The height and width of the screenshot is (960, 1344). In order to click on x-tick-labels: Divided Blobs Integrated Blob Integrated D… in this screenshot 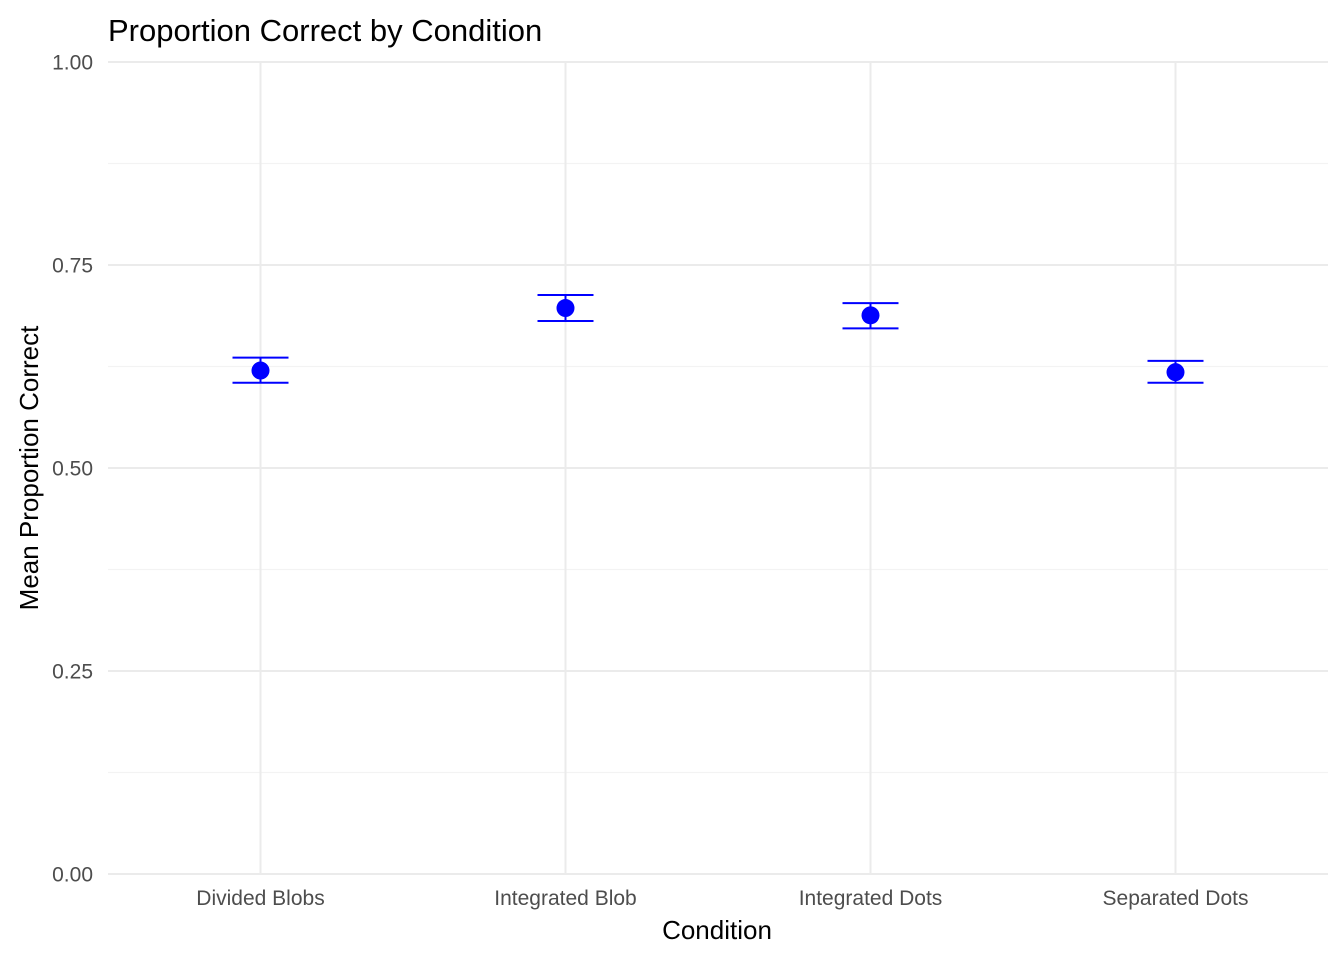, I will do `click(722, 898)`.